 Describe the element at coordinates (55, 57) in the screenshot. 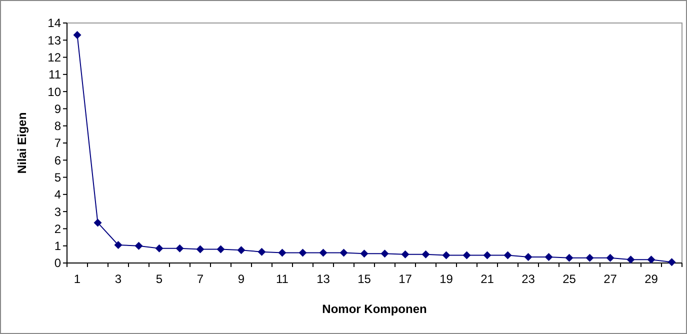

I see `y-tick-label: 12` at that location.